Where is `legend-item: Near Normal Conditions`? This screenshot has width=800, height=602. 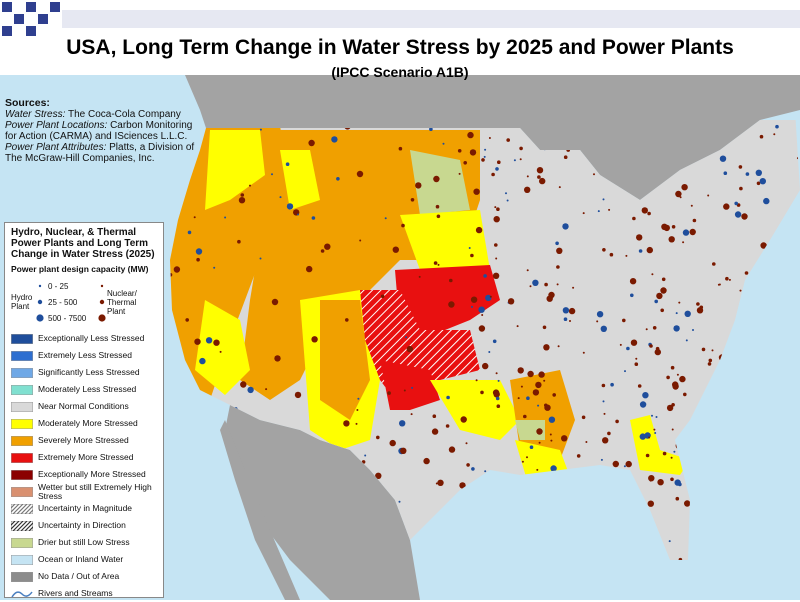
legend-item: Near Normal Conditions is located at coordinates (84, 406).